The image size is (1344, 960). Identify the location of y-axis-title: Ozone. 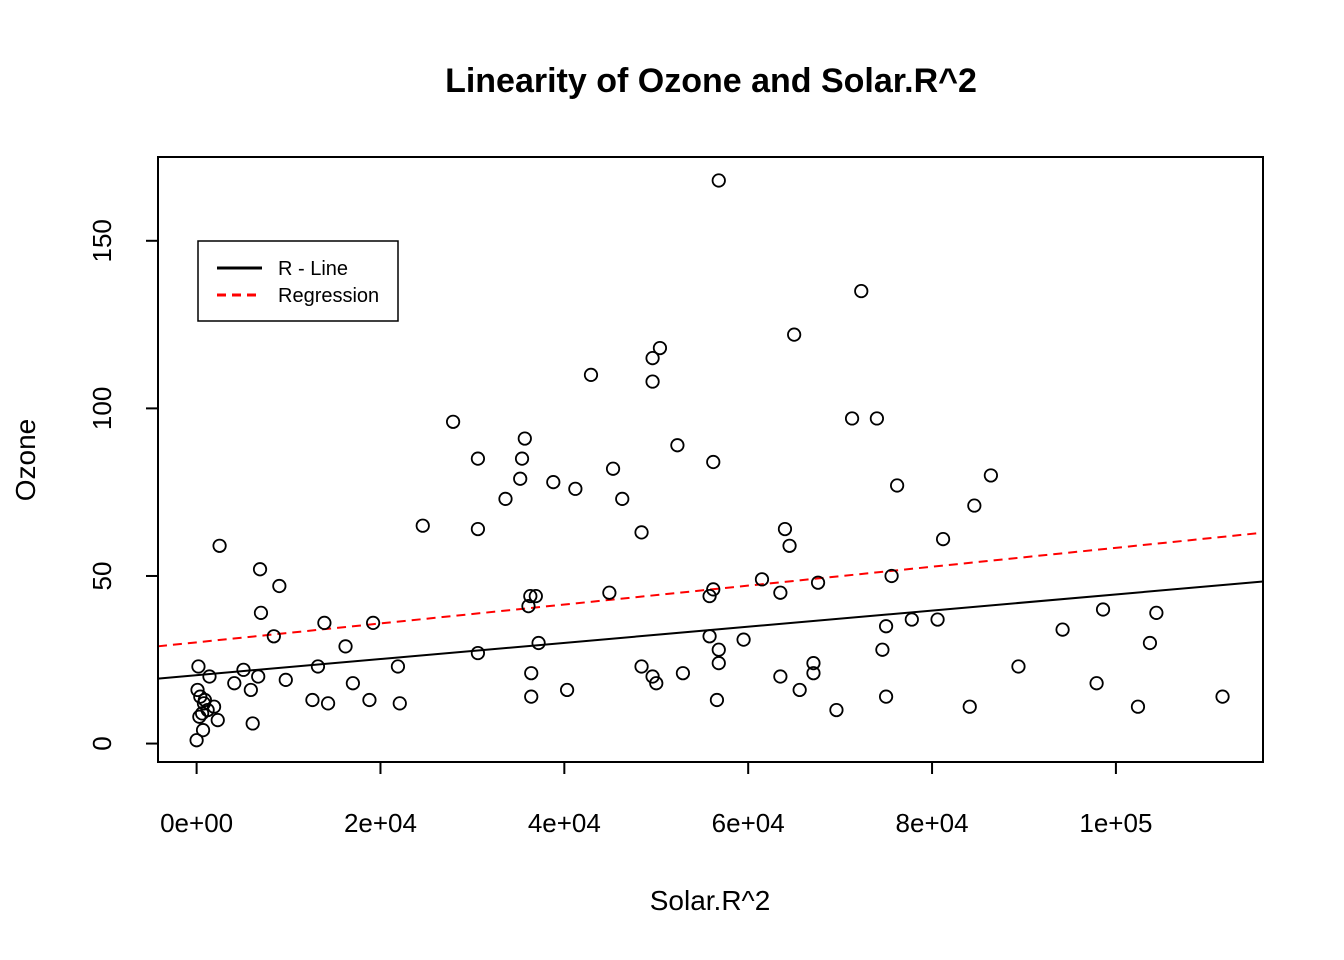
(25, 460).